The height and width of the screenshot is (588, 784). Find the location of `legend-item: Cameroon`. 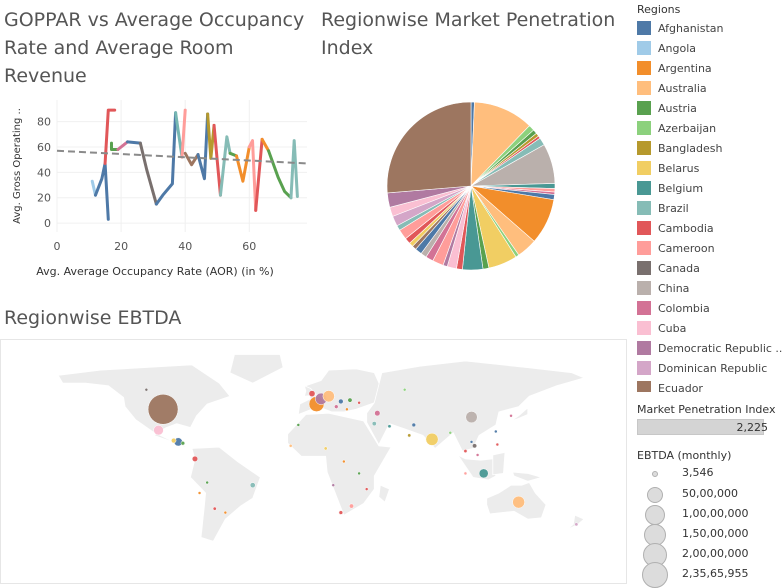

legend-item: Cameroon is located at coordinates (710, 248).